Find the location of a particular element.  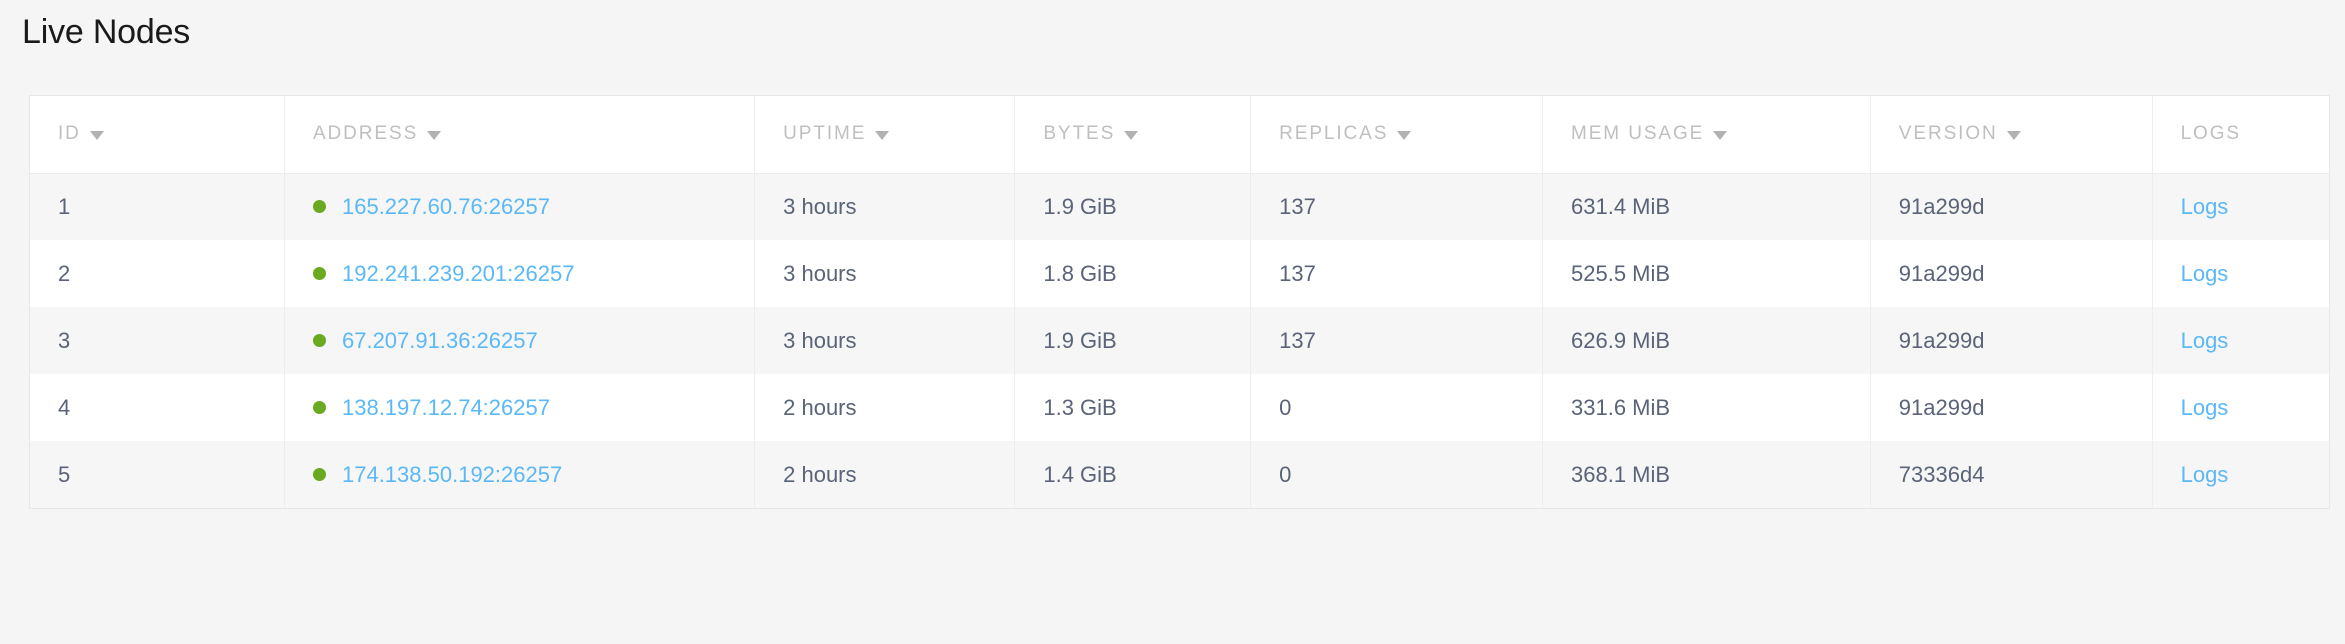

column-header-inner: UPTIME is located at coordinates (836, 134).